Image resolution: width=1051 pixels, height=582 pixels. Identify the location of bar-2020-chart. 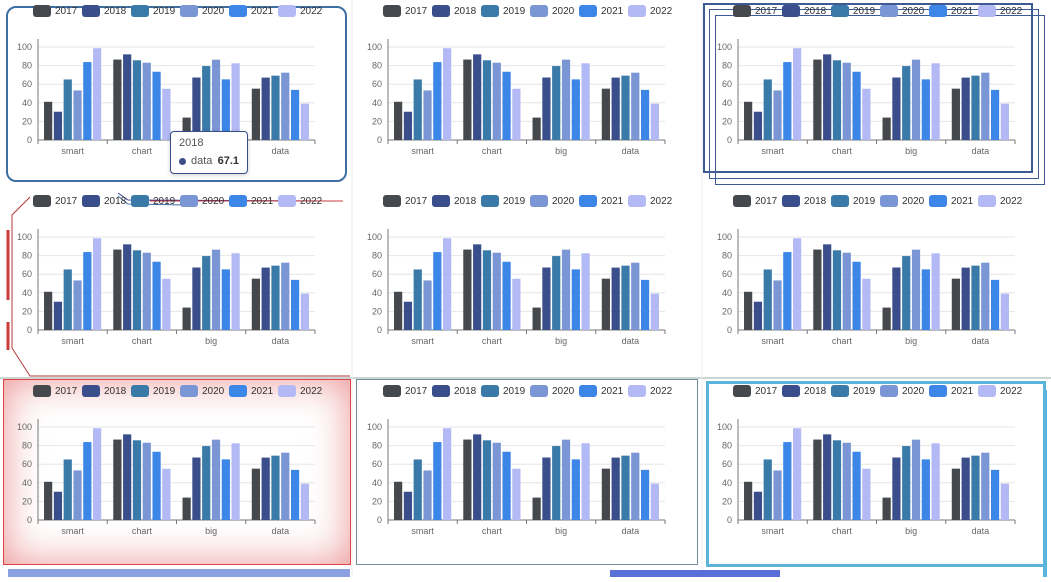
(146, 481).